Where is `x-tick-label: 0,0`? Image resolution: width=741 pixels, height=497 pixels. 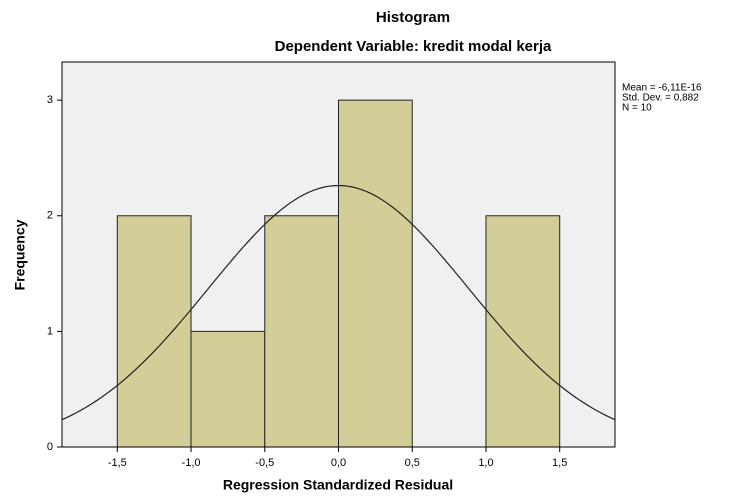
x-tick-label: 0,0 is located at coordinates (338, 463).